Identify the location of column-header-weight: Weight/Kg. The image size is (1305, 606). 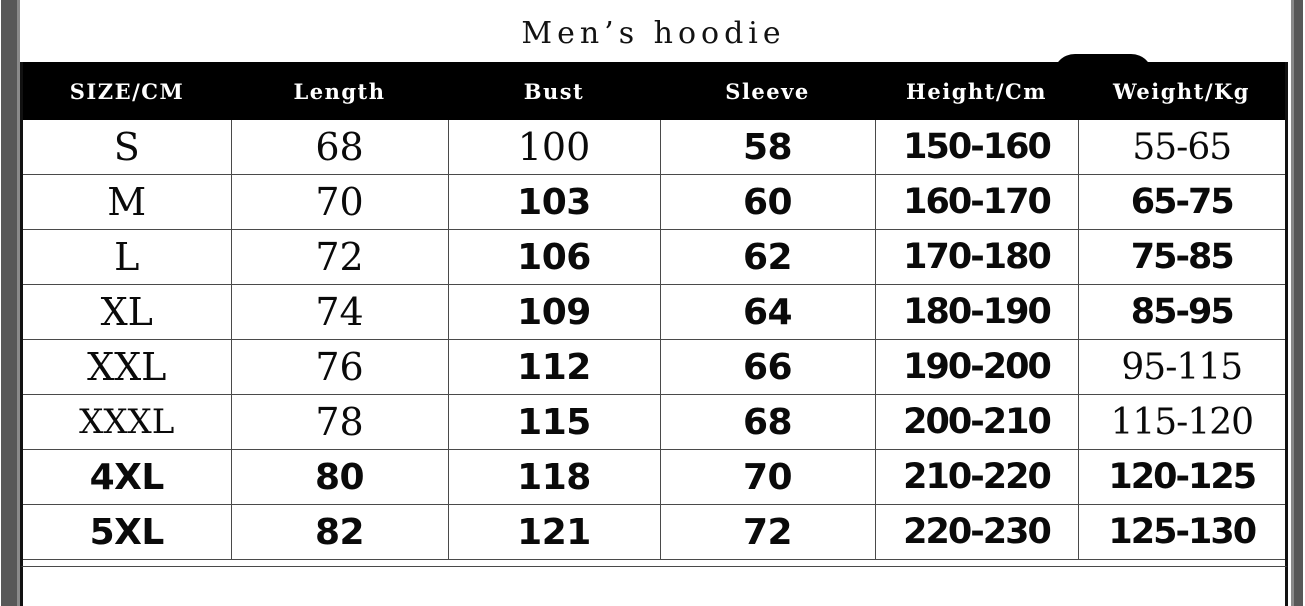
(1181, 91).